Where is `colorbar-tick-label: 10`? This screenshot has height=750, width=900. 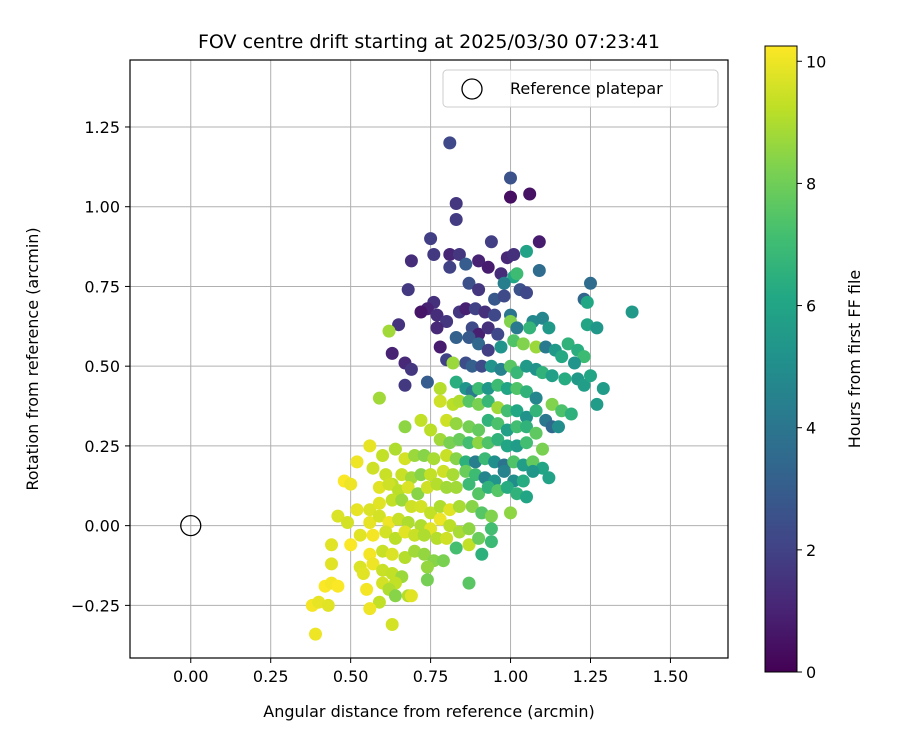 colorbar-tick-label: 10 is located at coordinates (816, 61).